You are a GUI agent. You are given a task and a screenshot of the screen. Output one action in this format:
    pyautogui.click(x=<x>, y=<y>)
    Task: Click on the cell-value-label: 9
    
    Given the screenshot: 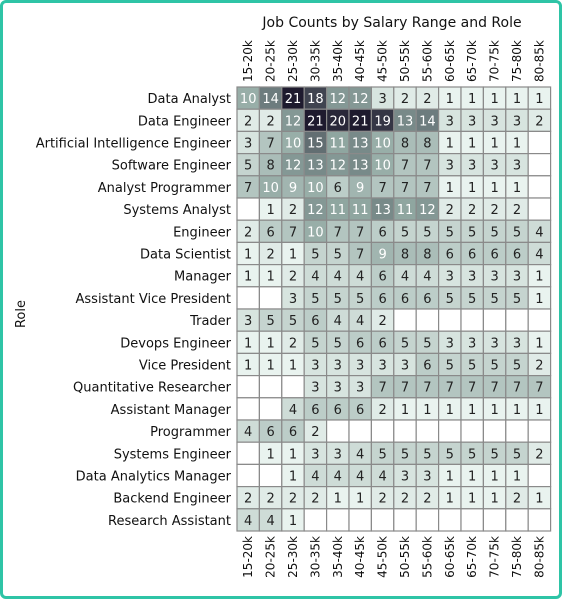 What is the action you would take?
    pyautogui.click(x=360, y=188)
    